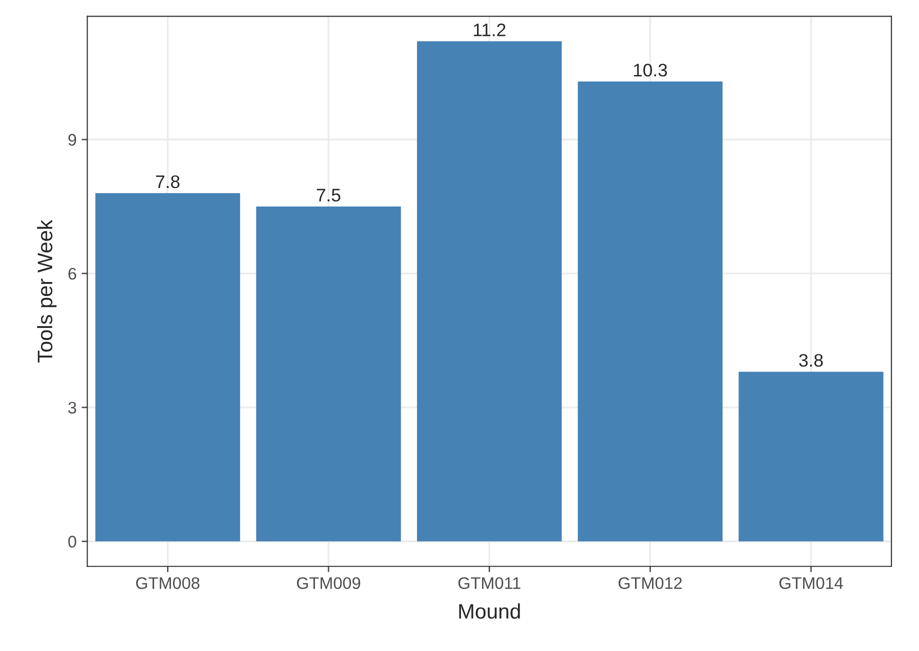 The image size is (919, 651). I want to click on x-axis-title: Mound, so click(489, 611).